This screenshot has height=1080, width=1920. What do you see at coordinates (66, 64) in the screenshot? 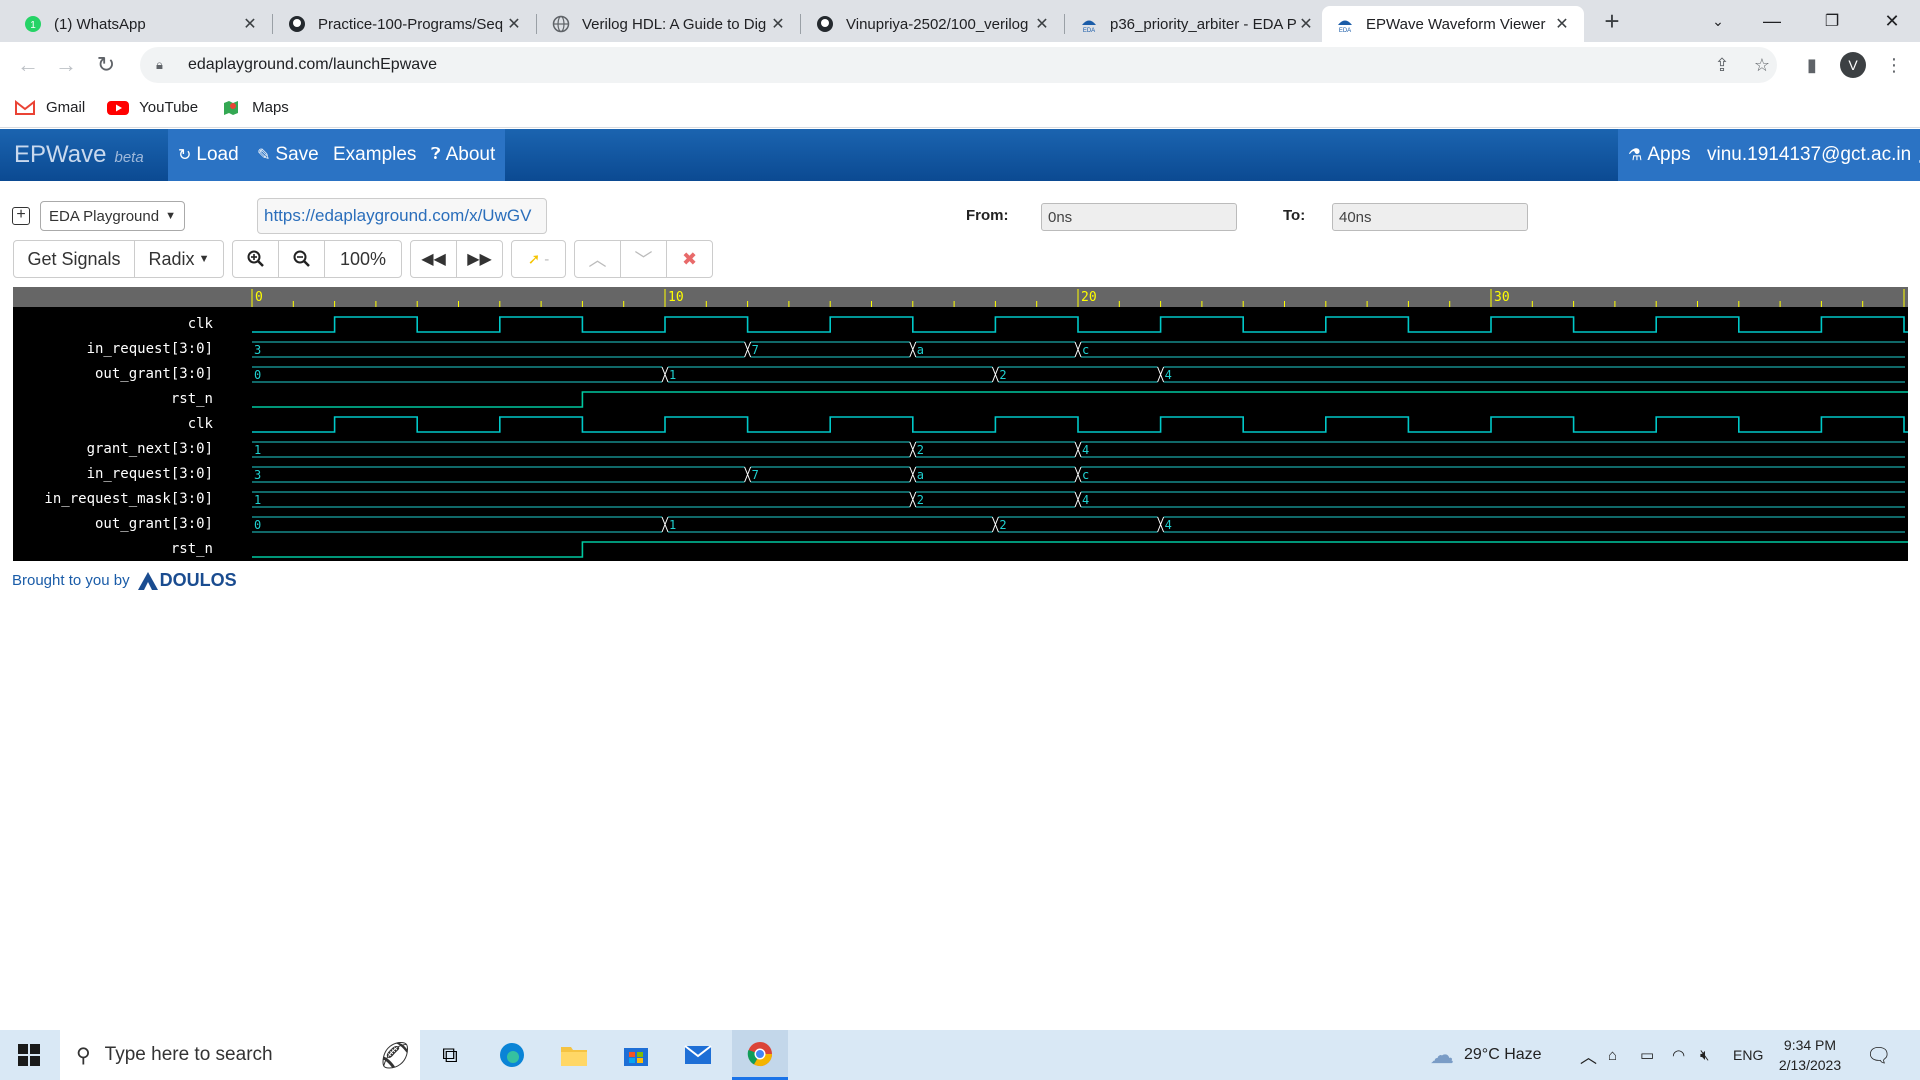
I see `forward-button: →` at bounding box center [66, 64].